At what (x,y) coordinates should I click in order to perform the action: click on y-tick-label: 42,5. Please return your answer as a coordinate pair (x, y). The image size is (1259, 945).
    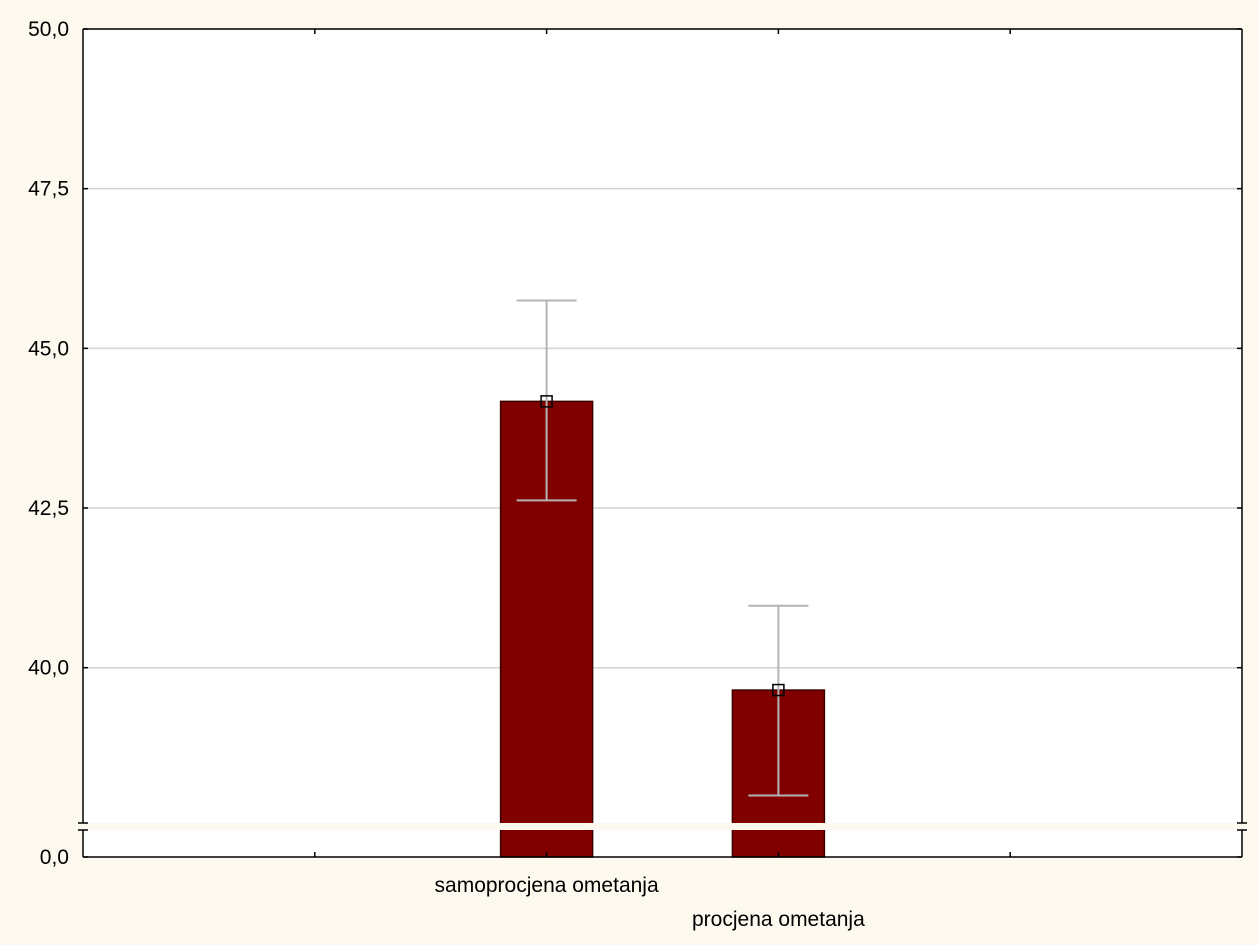
    Looking at the image, I should click on (48, 508).